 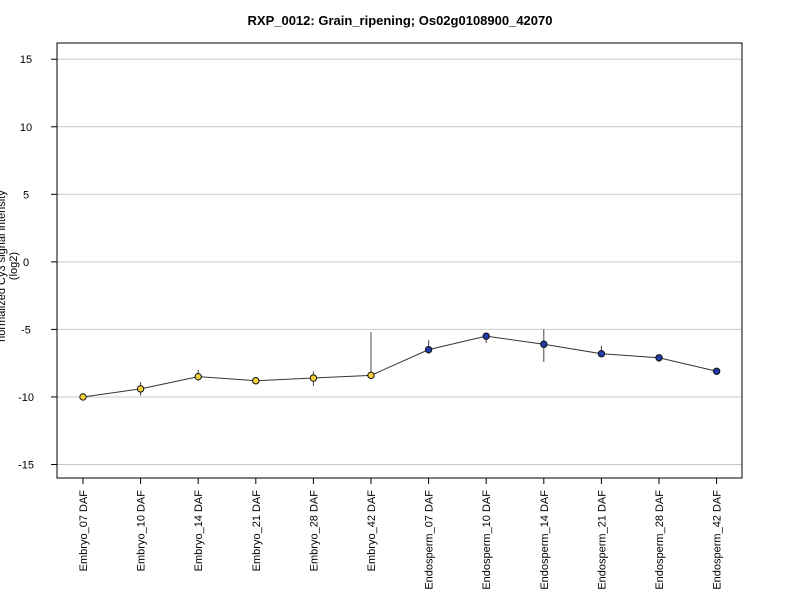 I want to click on y-tick-label: 10, so click(x=26, y=128).